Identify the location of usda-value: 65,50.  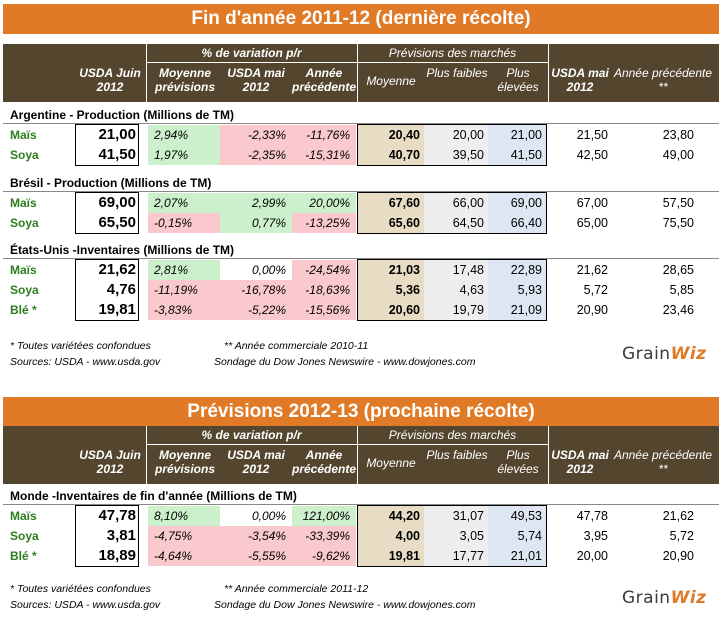
(117, 222).